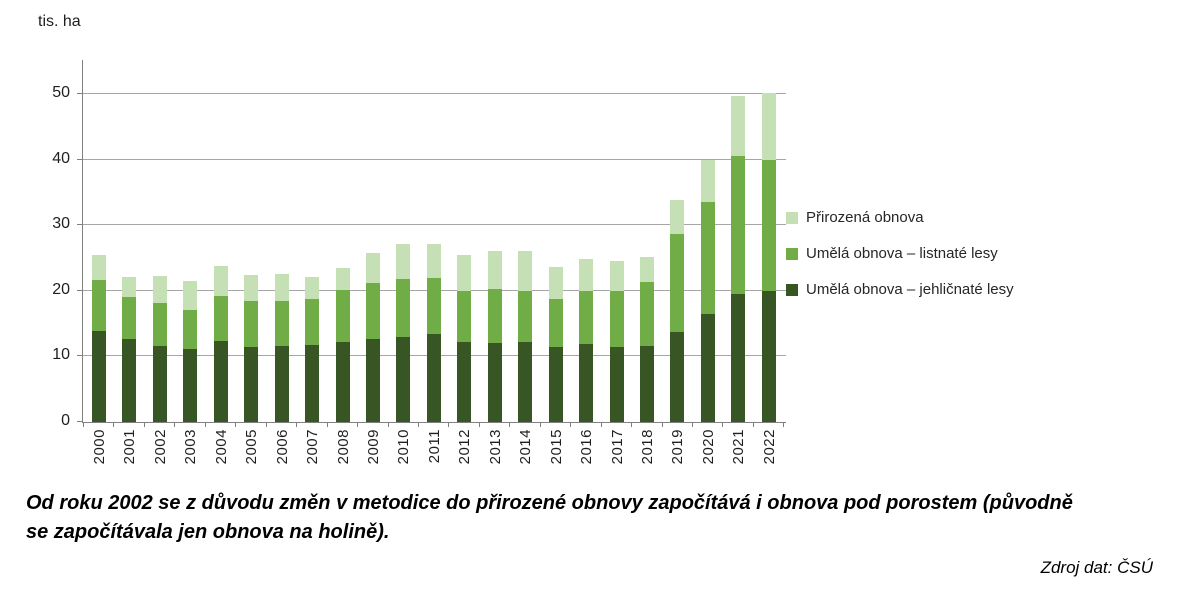  Describe the element at coordinates (739, 447) in the screenshot. I see `x-axis-label-2021: 2021` at that location.